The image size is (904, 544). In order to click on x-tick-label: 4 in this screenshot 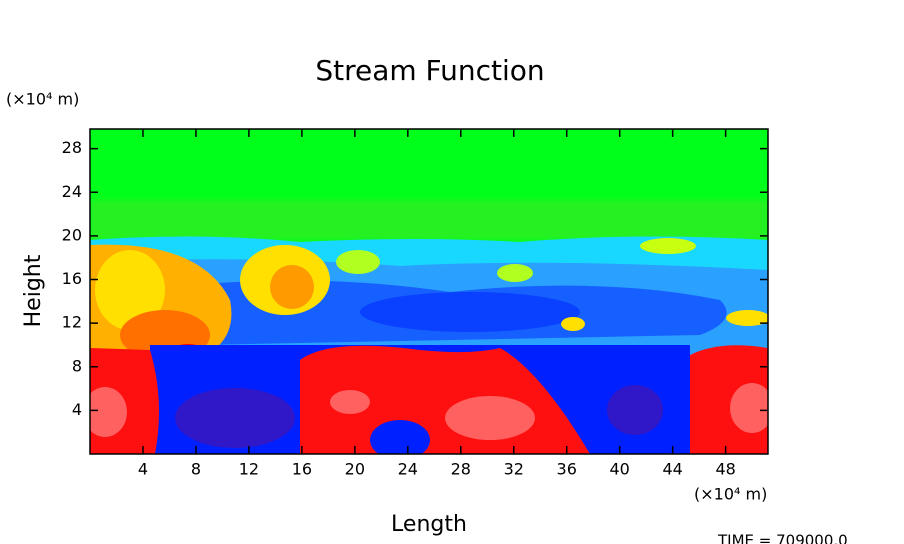, I will do `click(143, 469)`.